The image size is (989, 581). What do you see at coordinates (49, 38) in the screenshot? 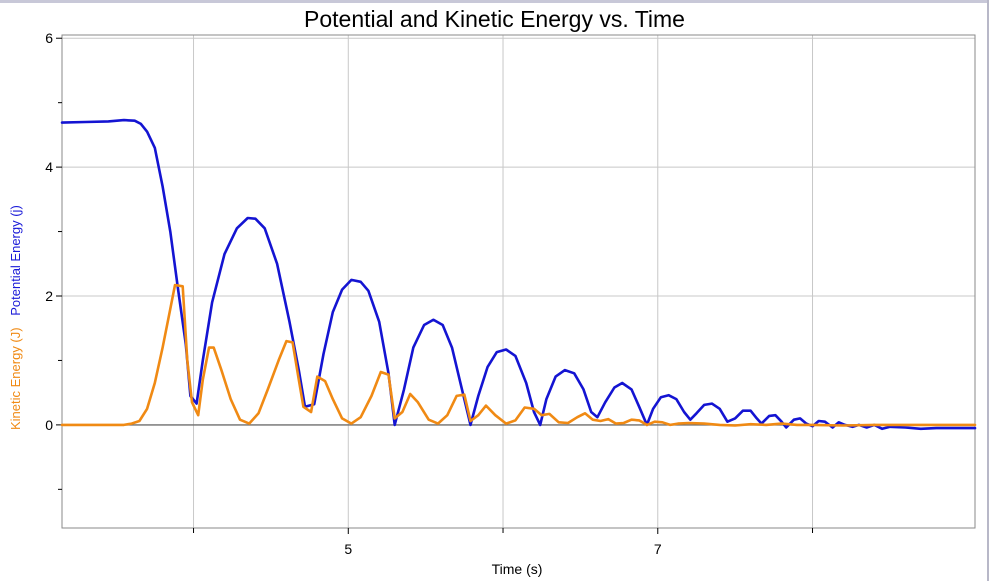
I see `y-tick-label-6: 6` at bounding box center [49, 38].